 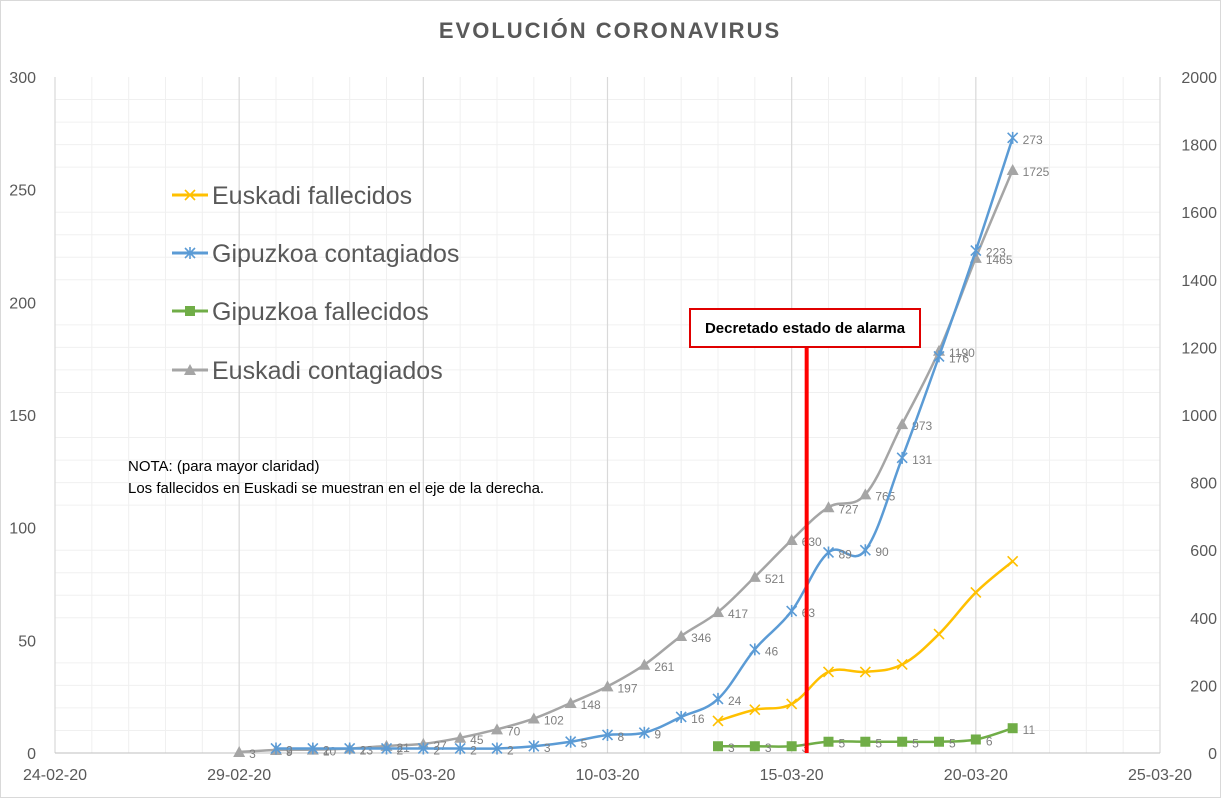 What do you see at coordinates (1199, 281) in the screenshot?
I see `y-right-tick-label: 1400` at bounding box center [1199, 281].